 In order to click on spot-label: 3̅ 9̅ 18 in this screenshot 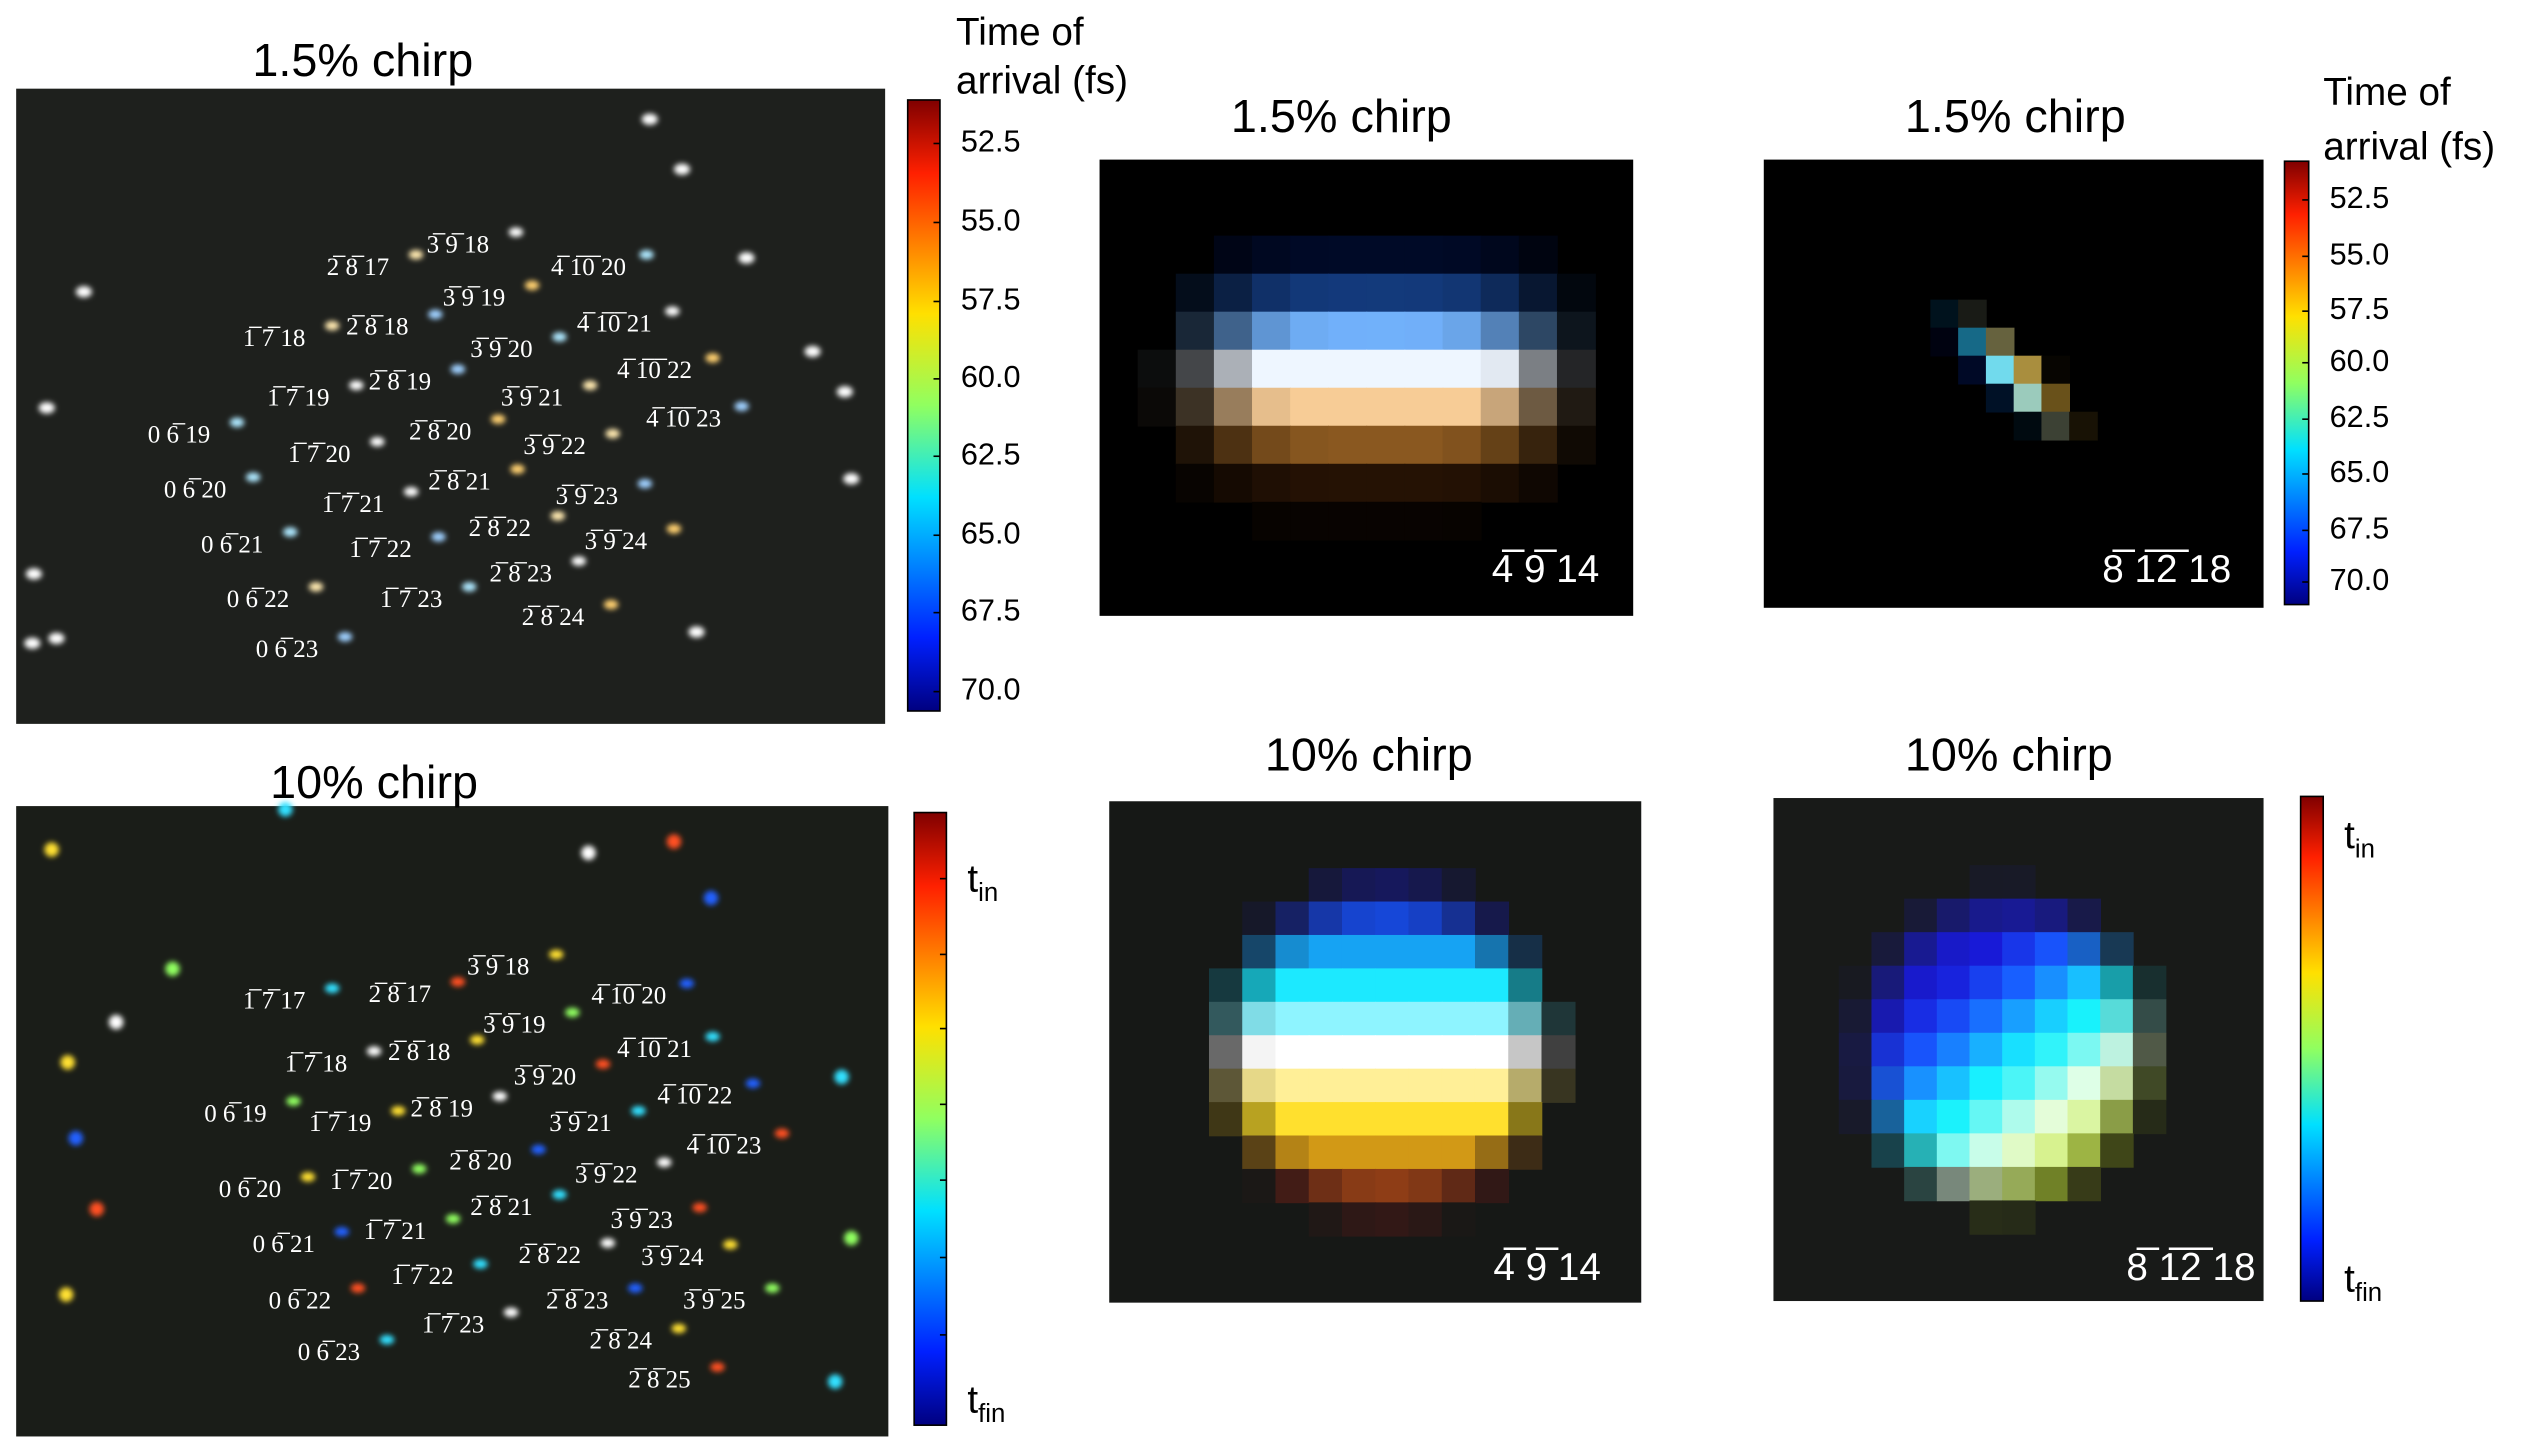, I will do `click(458, 244)`.